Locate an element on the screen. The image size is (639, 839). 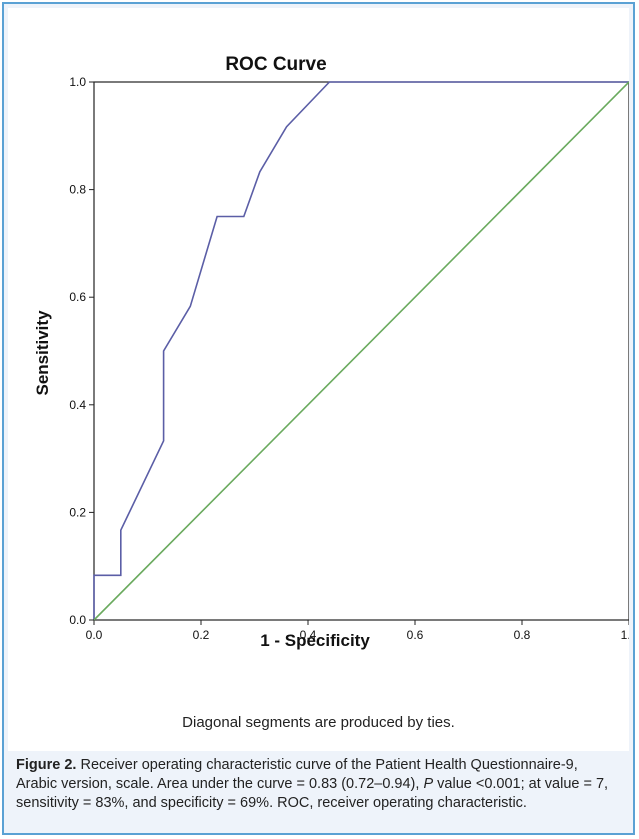
caption-label: Figure 2. is located at coordinates (46, 765).